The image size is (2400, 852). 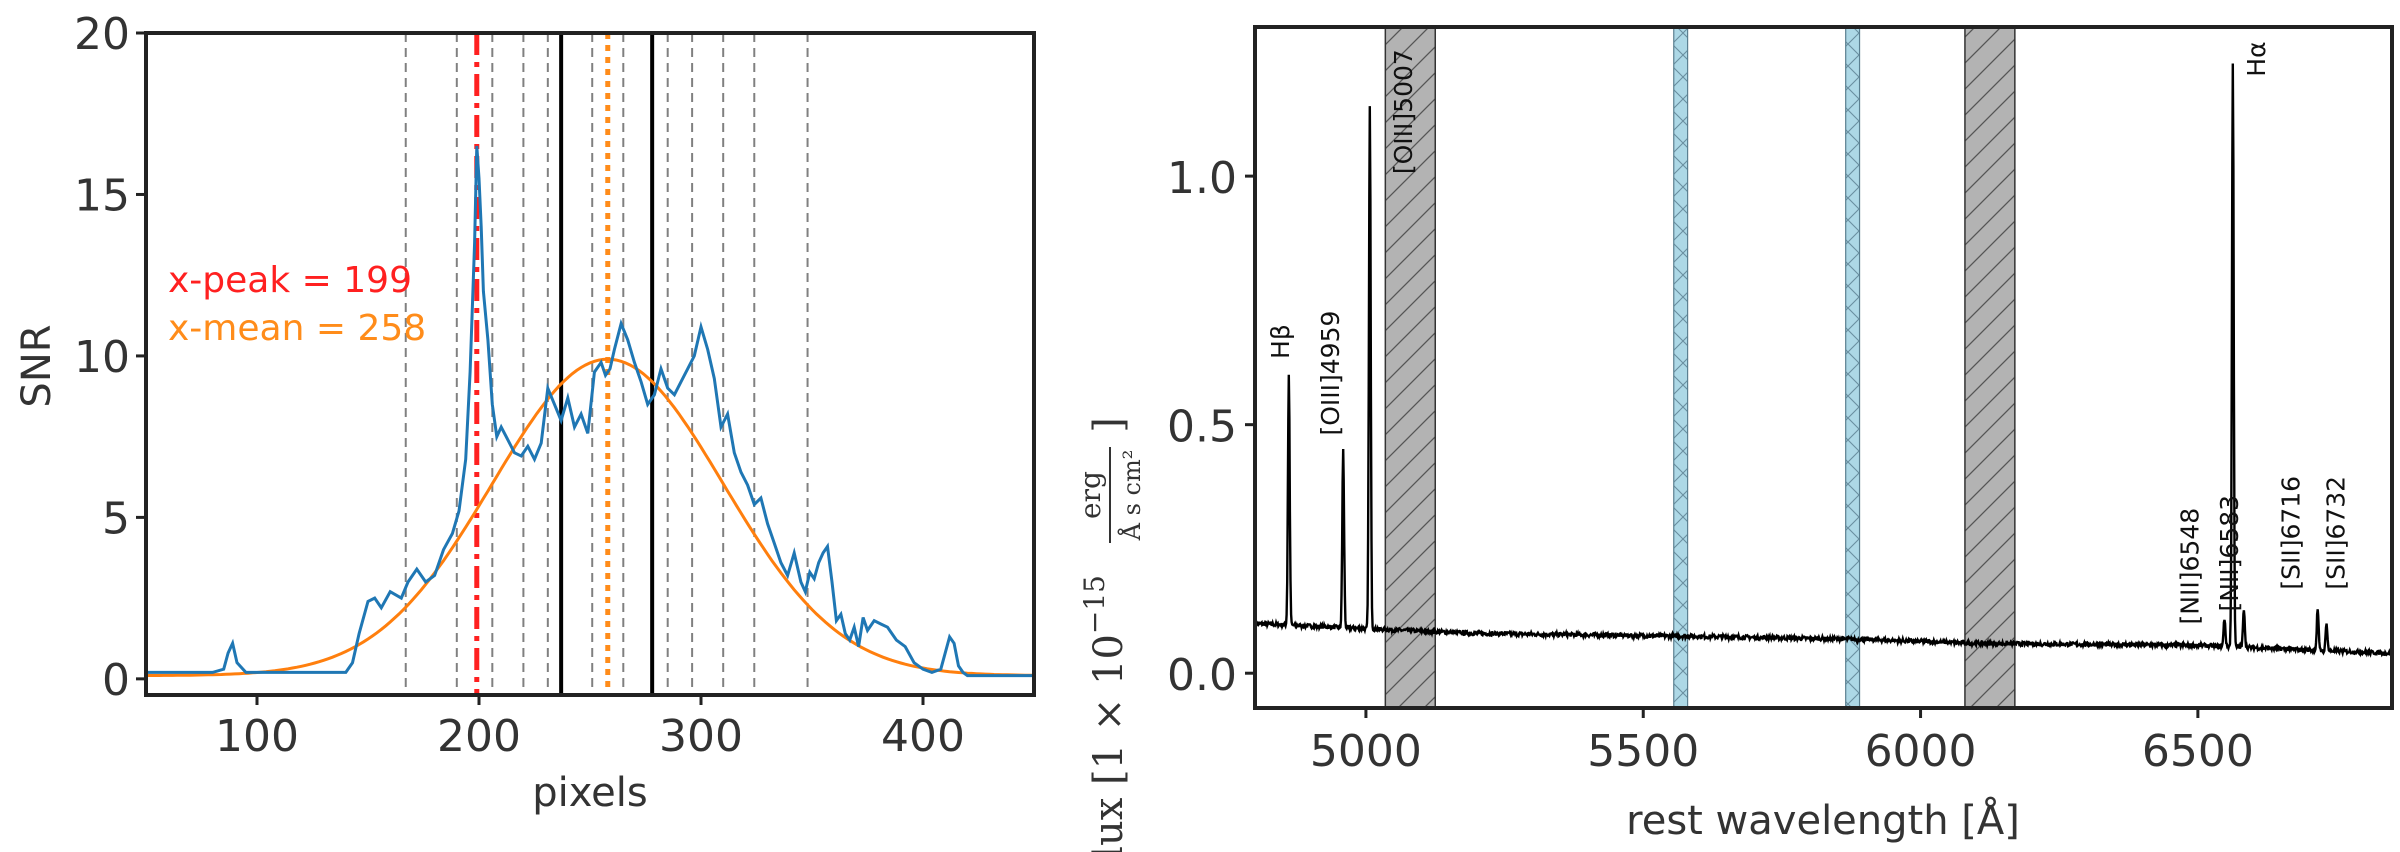 I want to click on emission-line-label: [OIII]4959, so click(x=1330, y=373).